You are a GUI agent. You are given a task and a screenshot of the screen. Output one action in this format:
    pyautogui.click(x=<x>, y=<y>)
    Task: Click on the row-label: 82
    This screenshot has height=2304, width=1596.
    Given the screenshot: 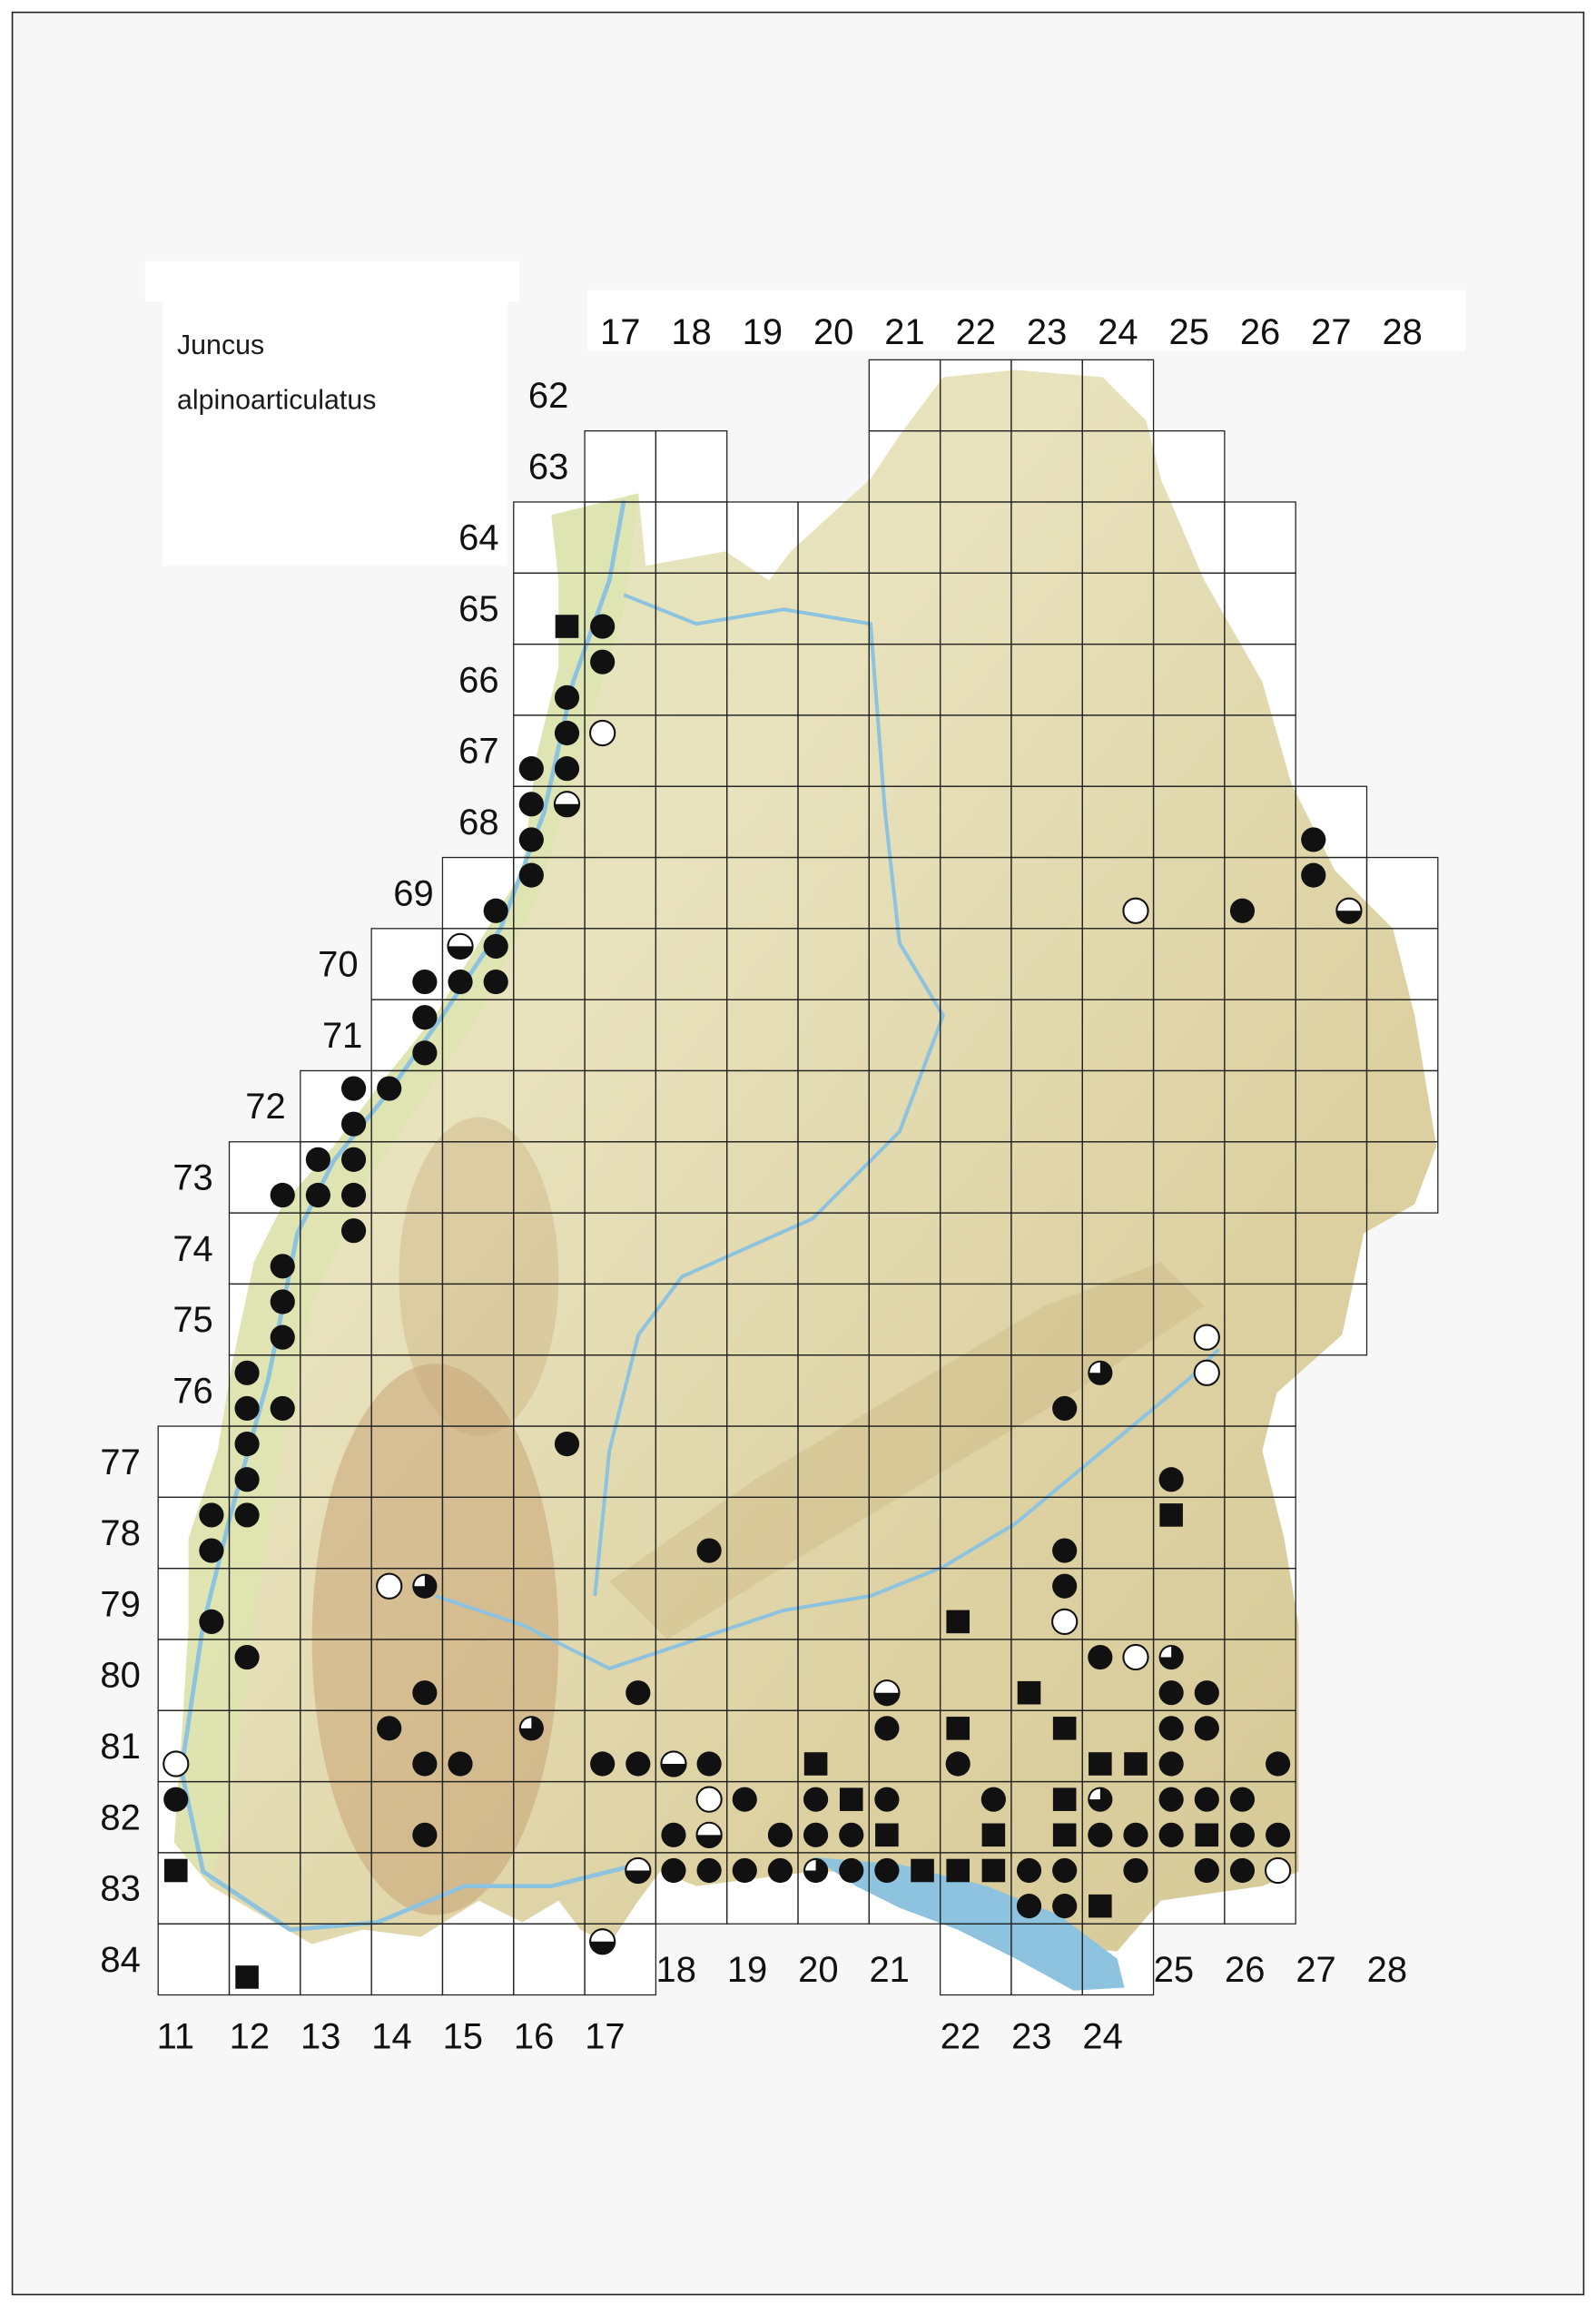 What is the action you would take?
    pyautogui.click(x=120, y=1817)
    